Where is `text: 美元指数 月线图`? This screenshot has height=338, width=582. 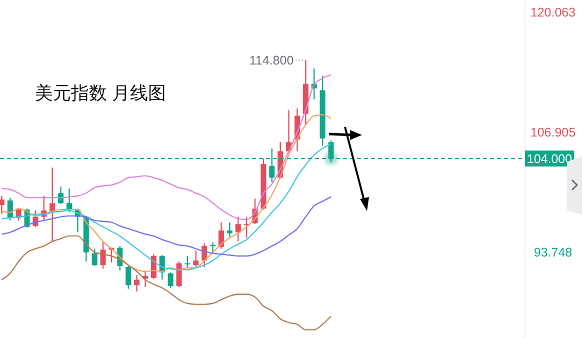
text: 美元指数 月线图 is located at coordinates (100, 93).